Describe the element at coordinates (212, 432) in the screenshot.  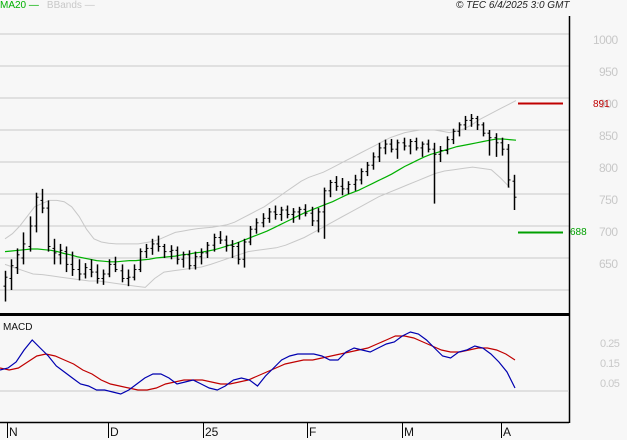
I see `date-axis-label: 25` at that location.